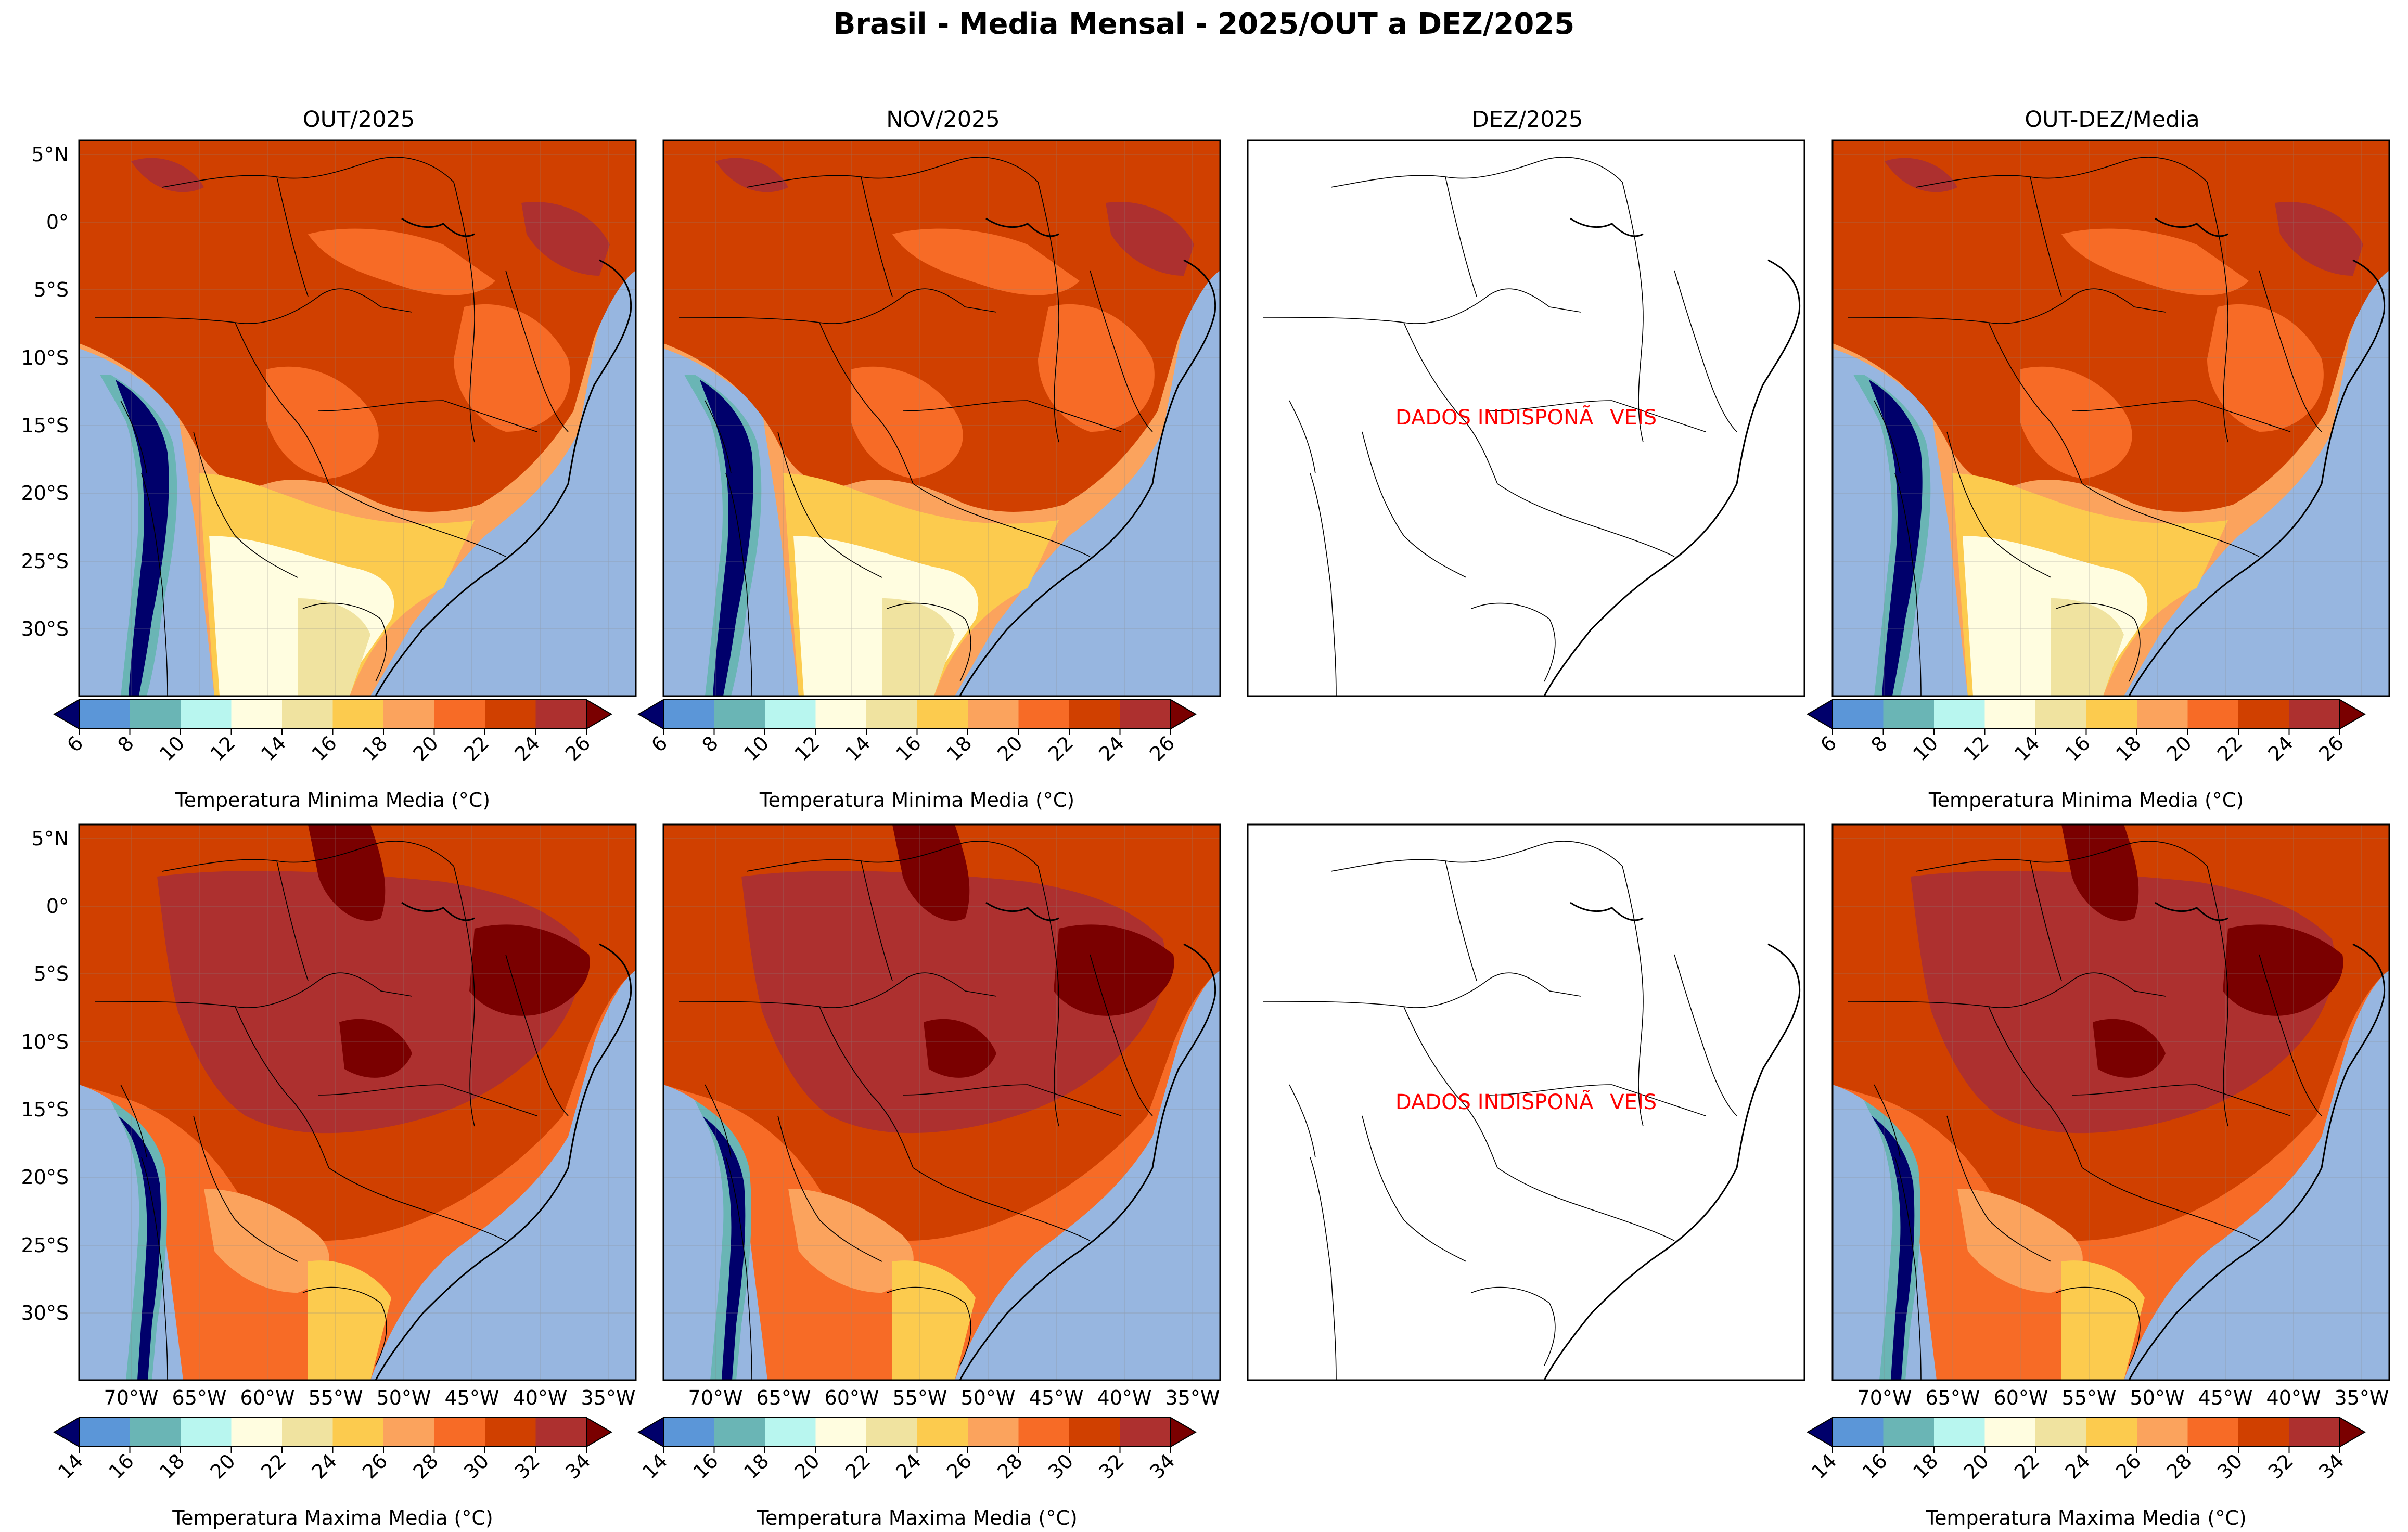  What do you see at coordinates (943, 120) in the screenshot?
I see `column-title-nov: NOV/2025` at bounding box center [943, 120].